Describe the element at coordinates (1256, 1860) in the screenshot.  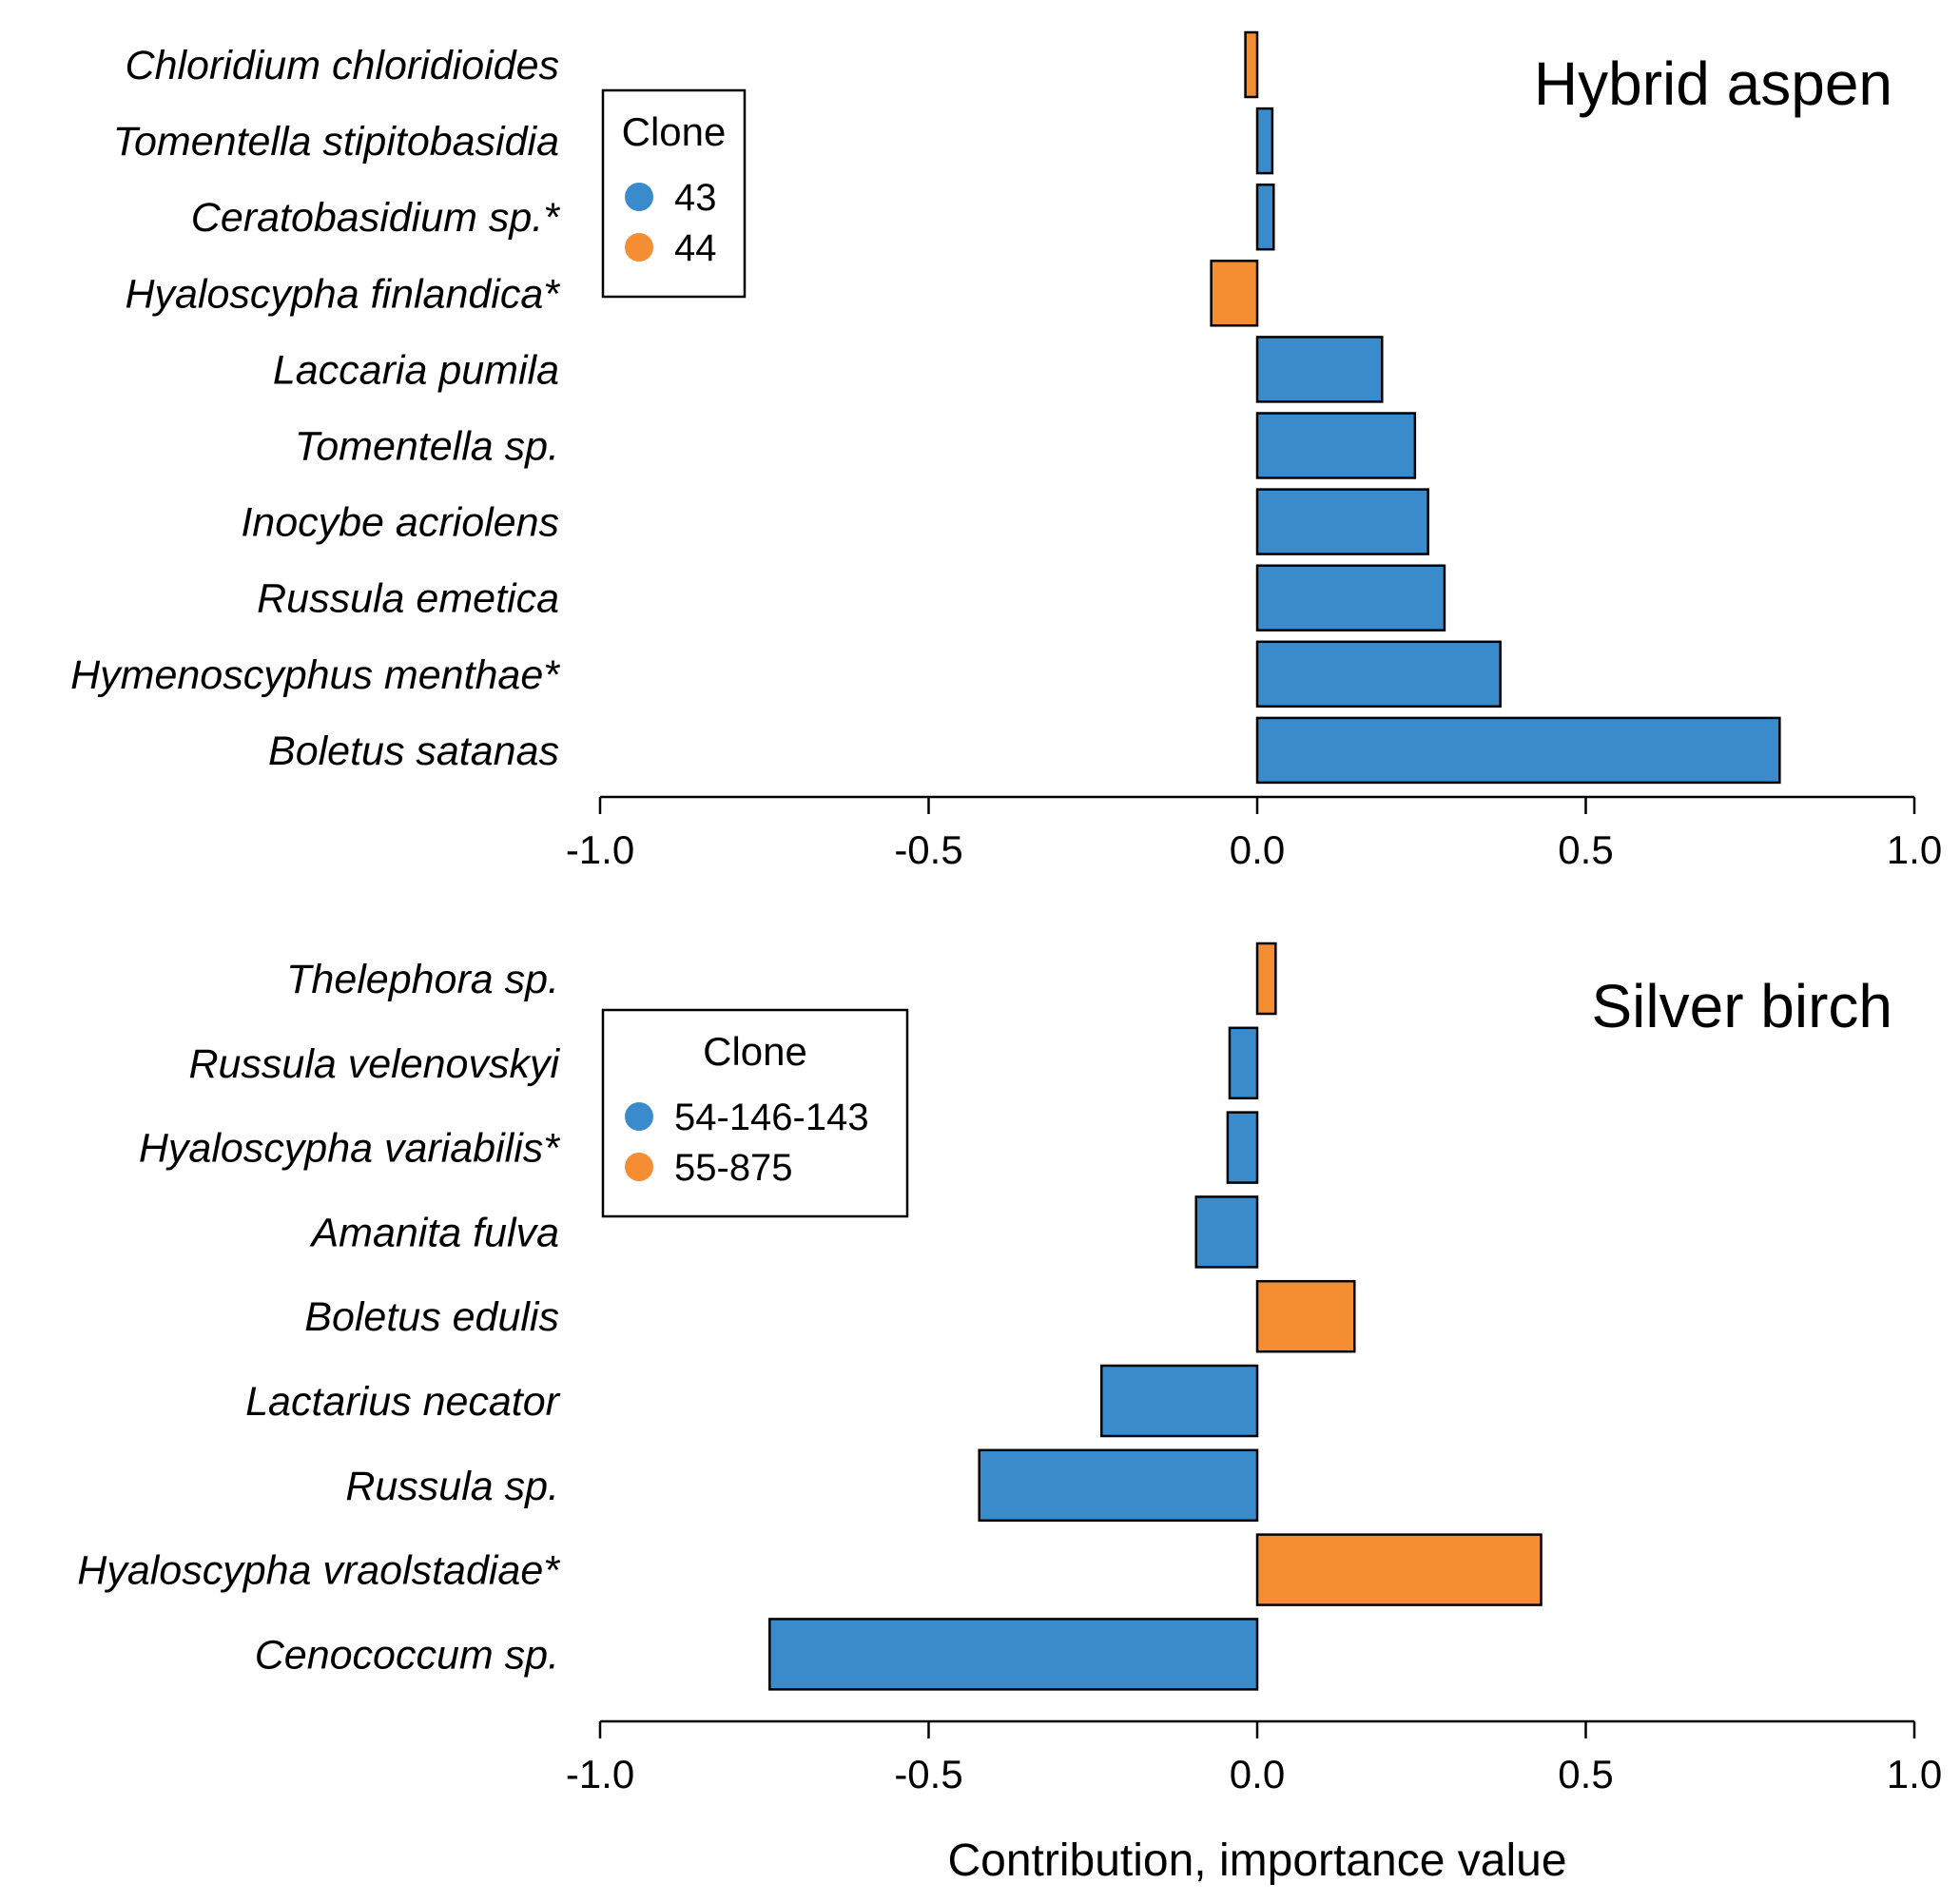
I see `x-axis-label: Contribution, importance value` at that location.